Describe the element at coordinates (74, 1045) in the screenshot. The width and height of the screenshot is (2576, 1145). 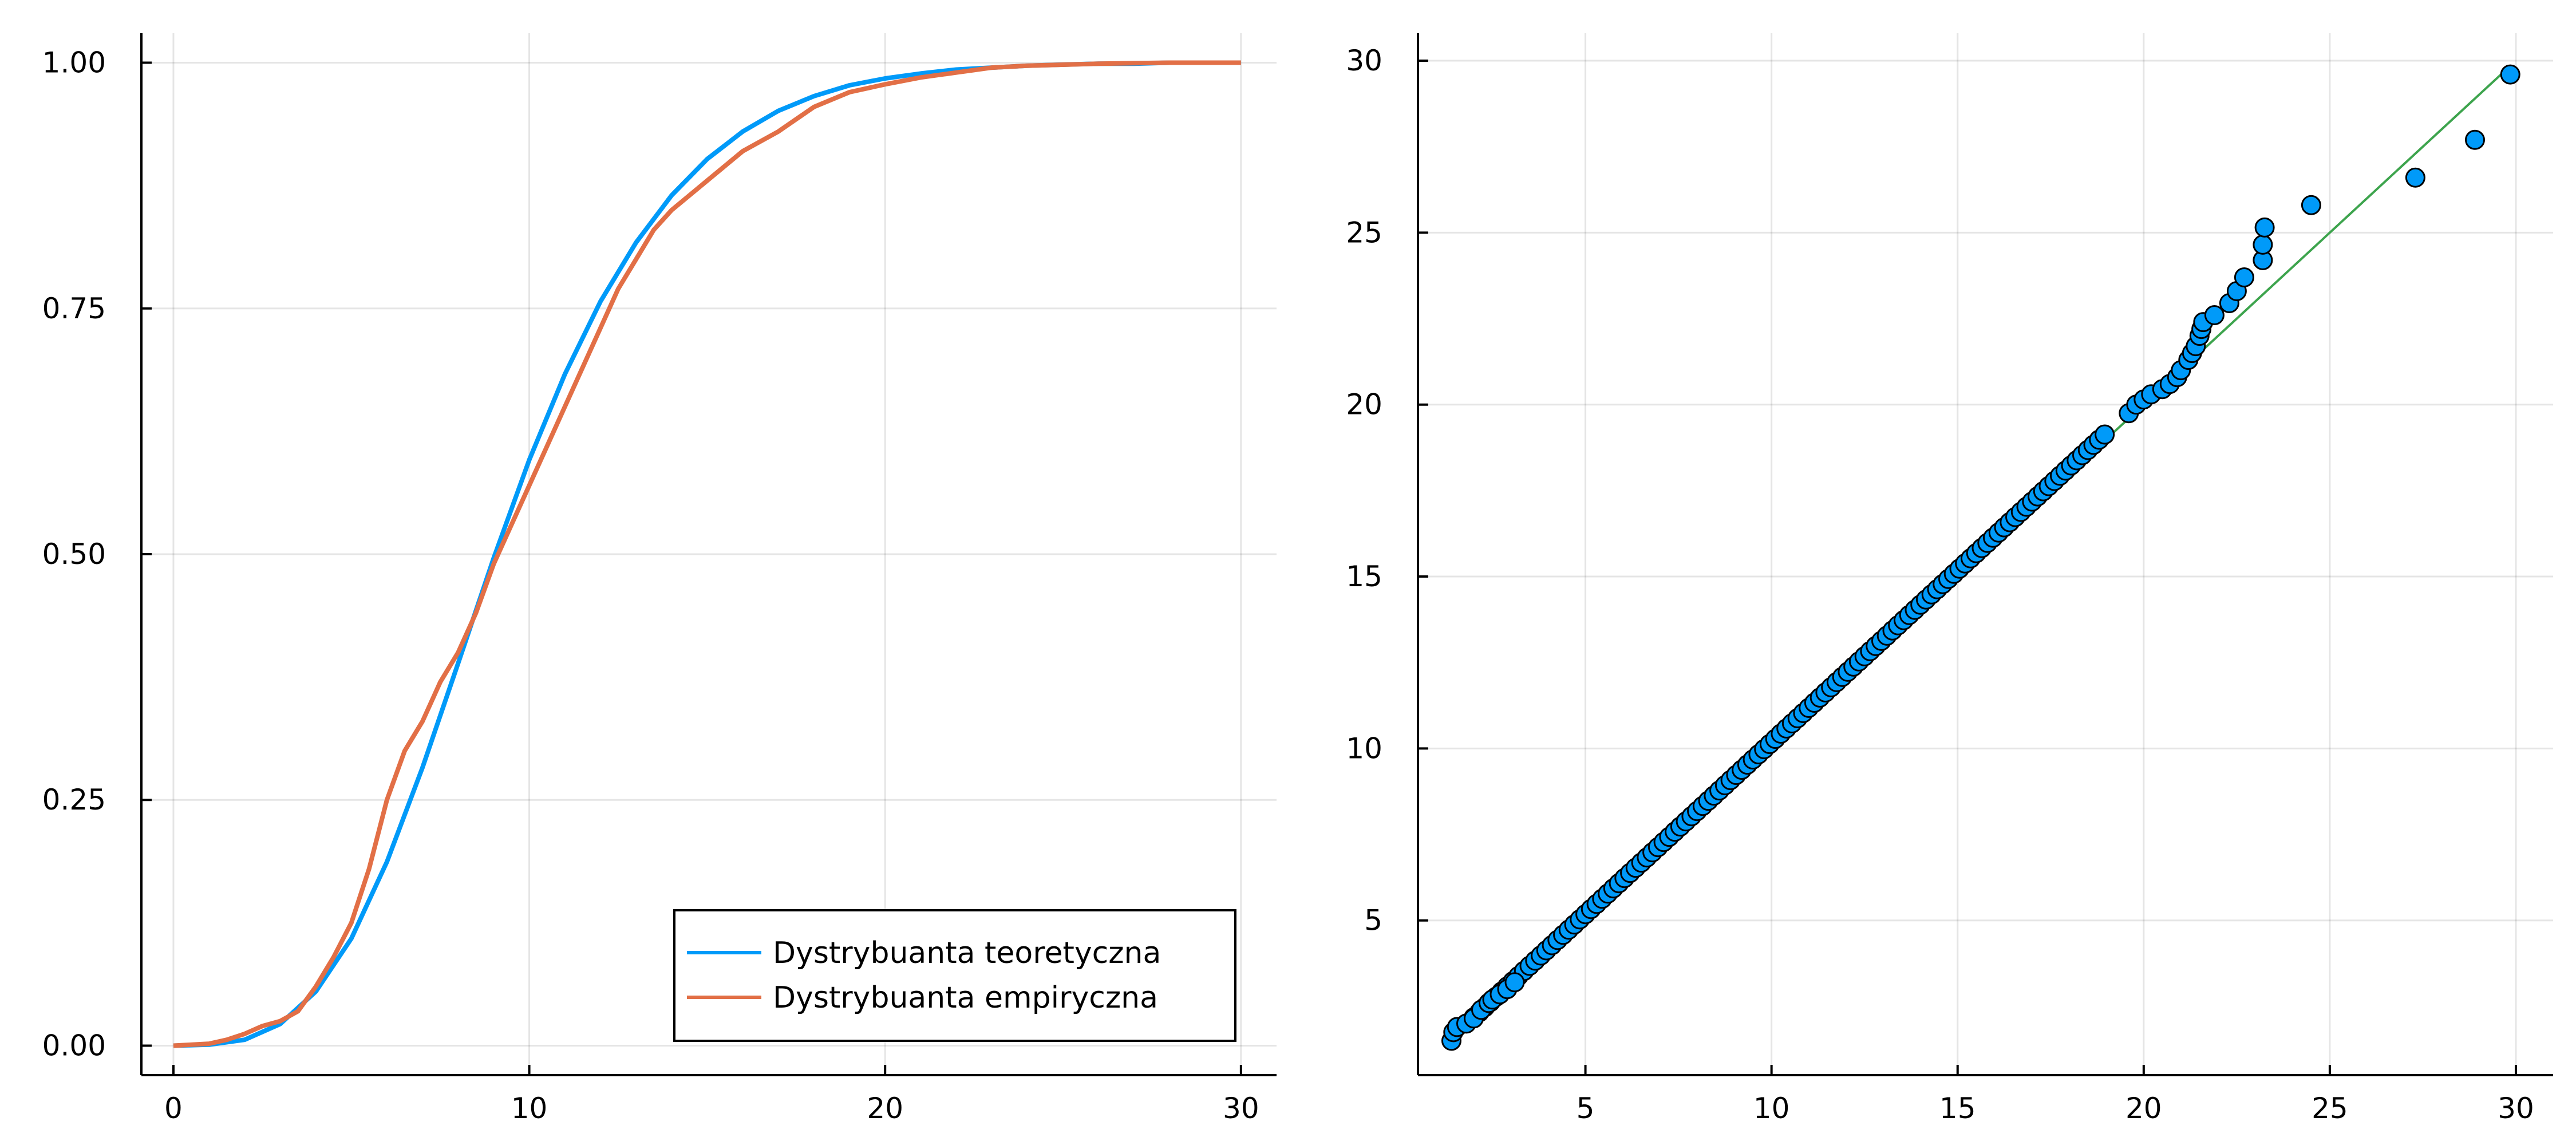
I see `cdf-ytick-label: 0.00` at that location.